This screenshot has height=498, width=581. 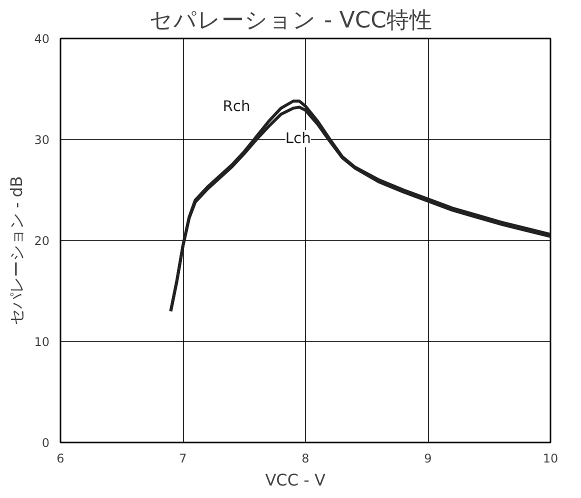 I want to click on series-label: Rch, so click(x=236, y=107).